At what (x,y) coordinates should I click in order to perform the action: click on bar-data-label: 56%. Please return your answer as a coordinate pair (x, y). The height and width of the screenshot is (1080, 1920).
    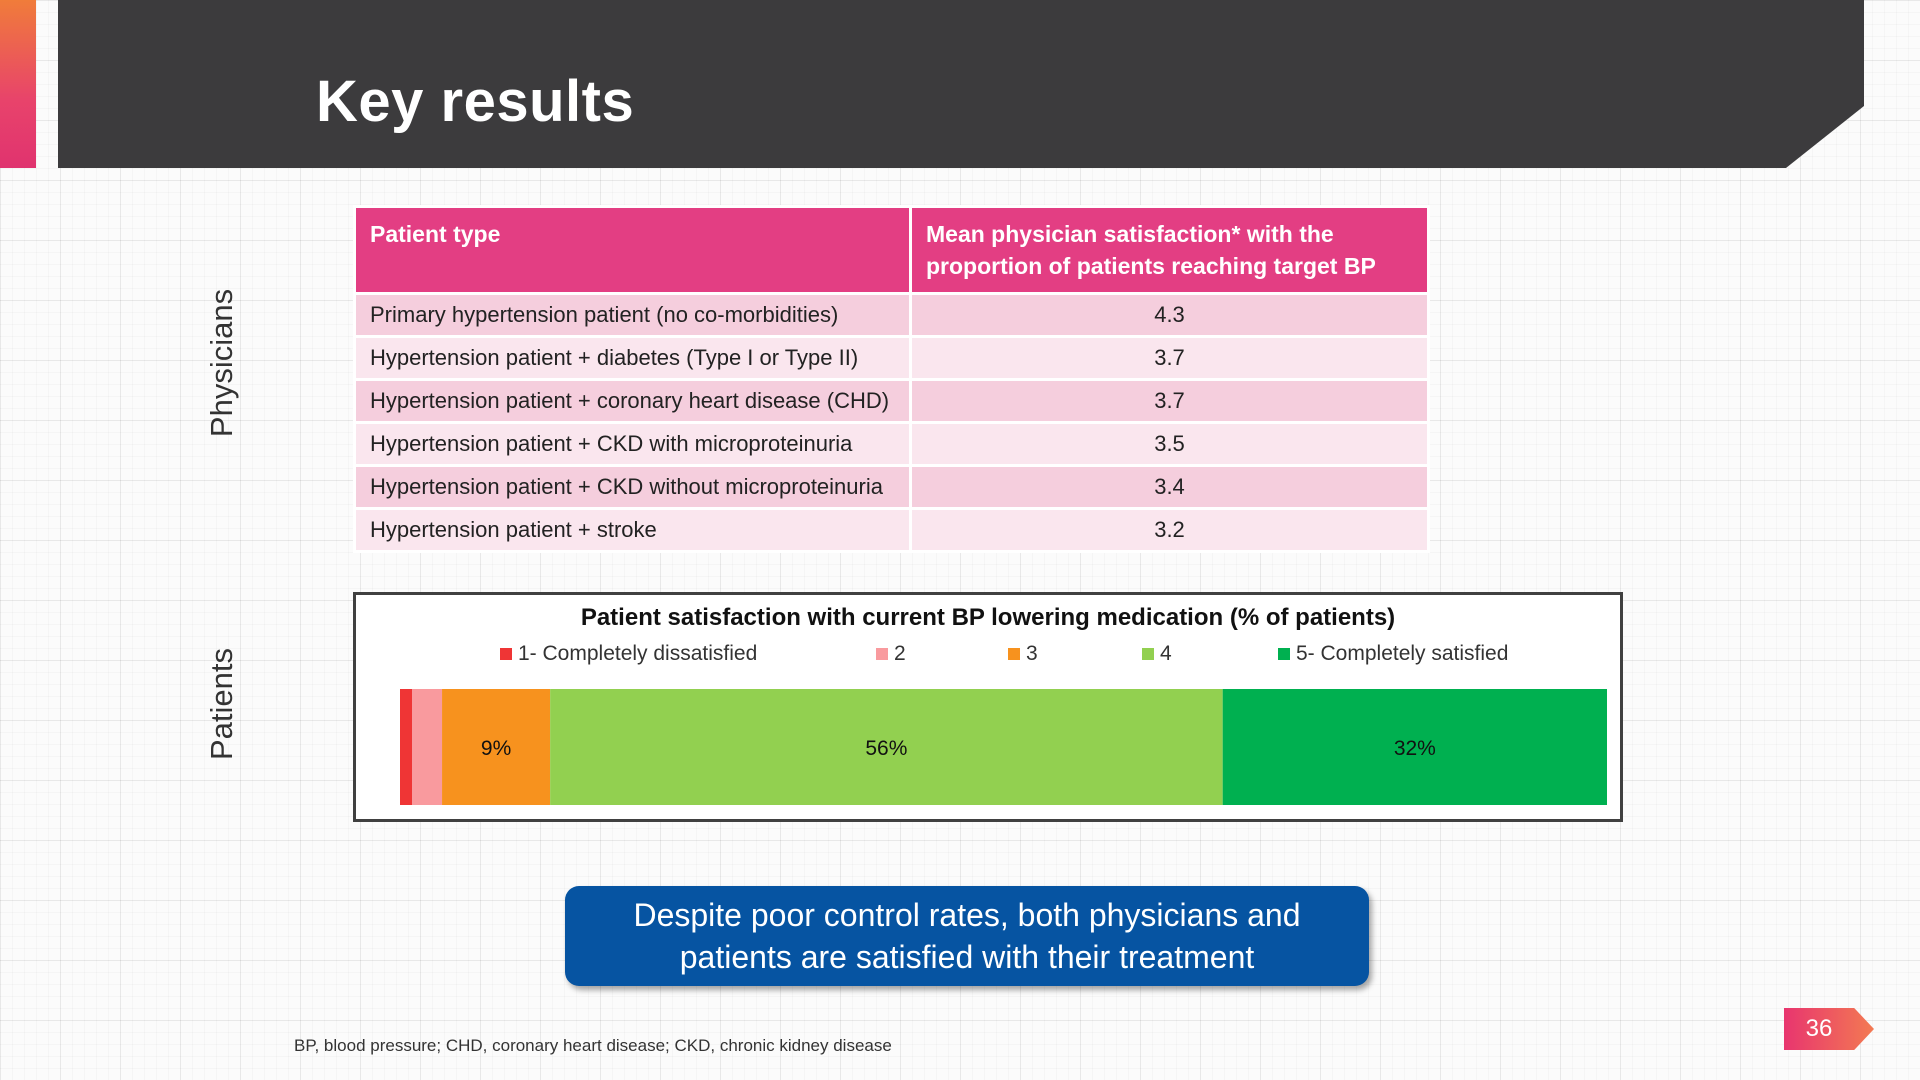
    Looking at the image, I should click on (886, 748).